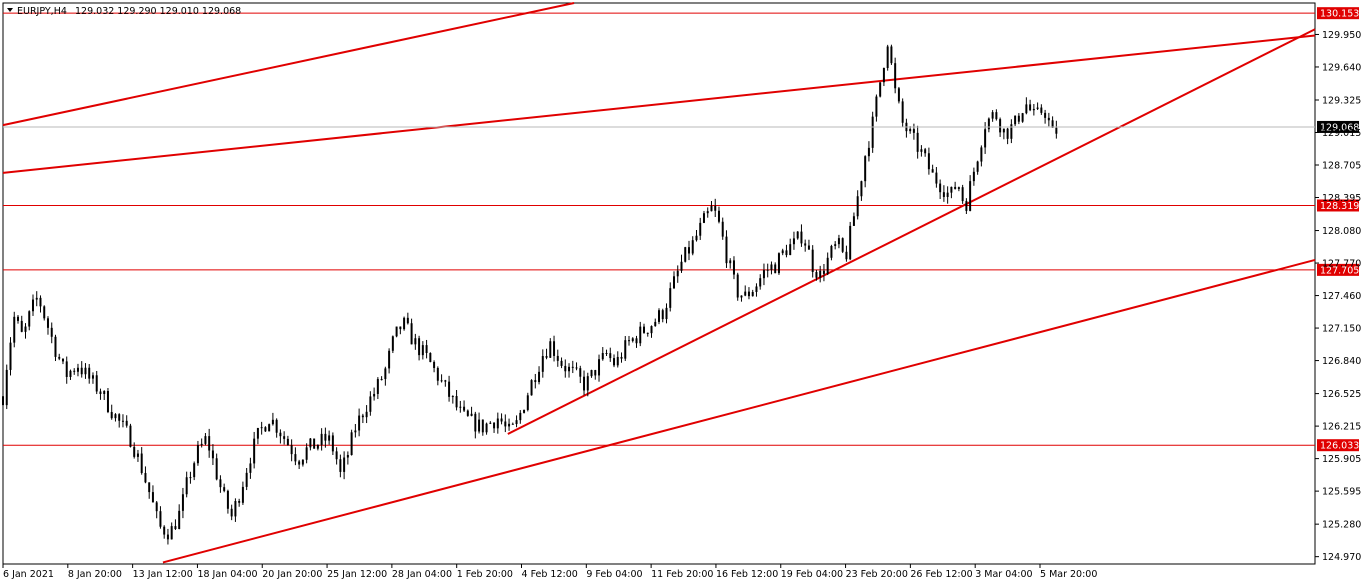 This screenshot has width=1362, height=584. I want to click on y-tick-label: 128.705, so click(1341, 166).